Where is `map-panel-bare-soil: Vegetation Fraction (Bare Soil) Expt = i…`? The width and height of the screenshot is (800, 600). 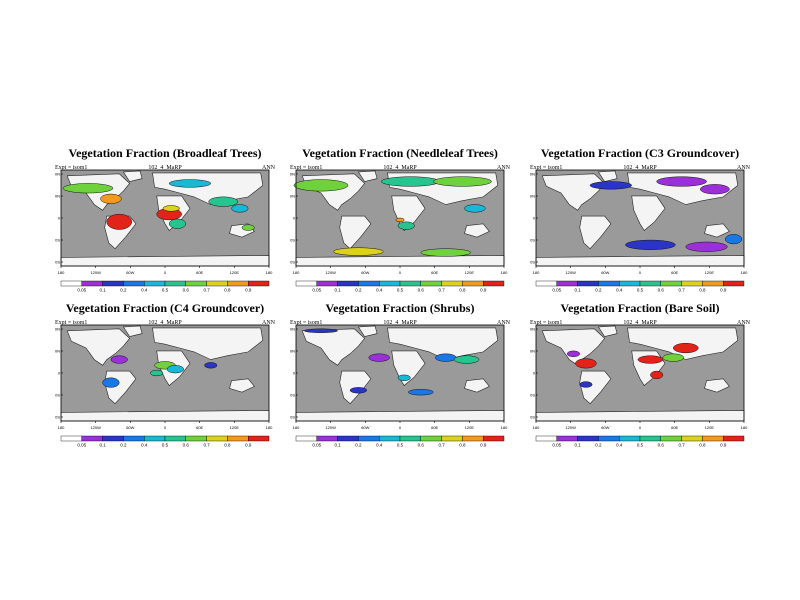
map-panel-bare-soil: Vegetation Fraction (Bare Soil) Expt = i… is located at coordinates (640, 374).